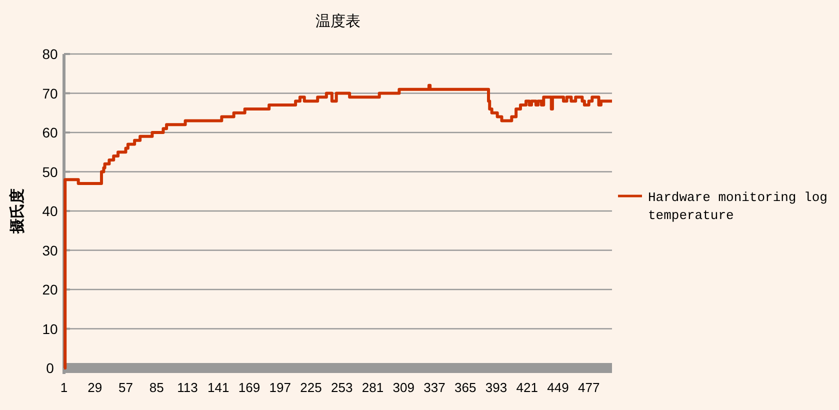 The height and width of the screenshot is (410, 839). Describe the element at coordinates (17, 211) in the screenshot. I see `y-axis-title: 摄氏度` at that location.